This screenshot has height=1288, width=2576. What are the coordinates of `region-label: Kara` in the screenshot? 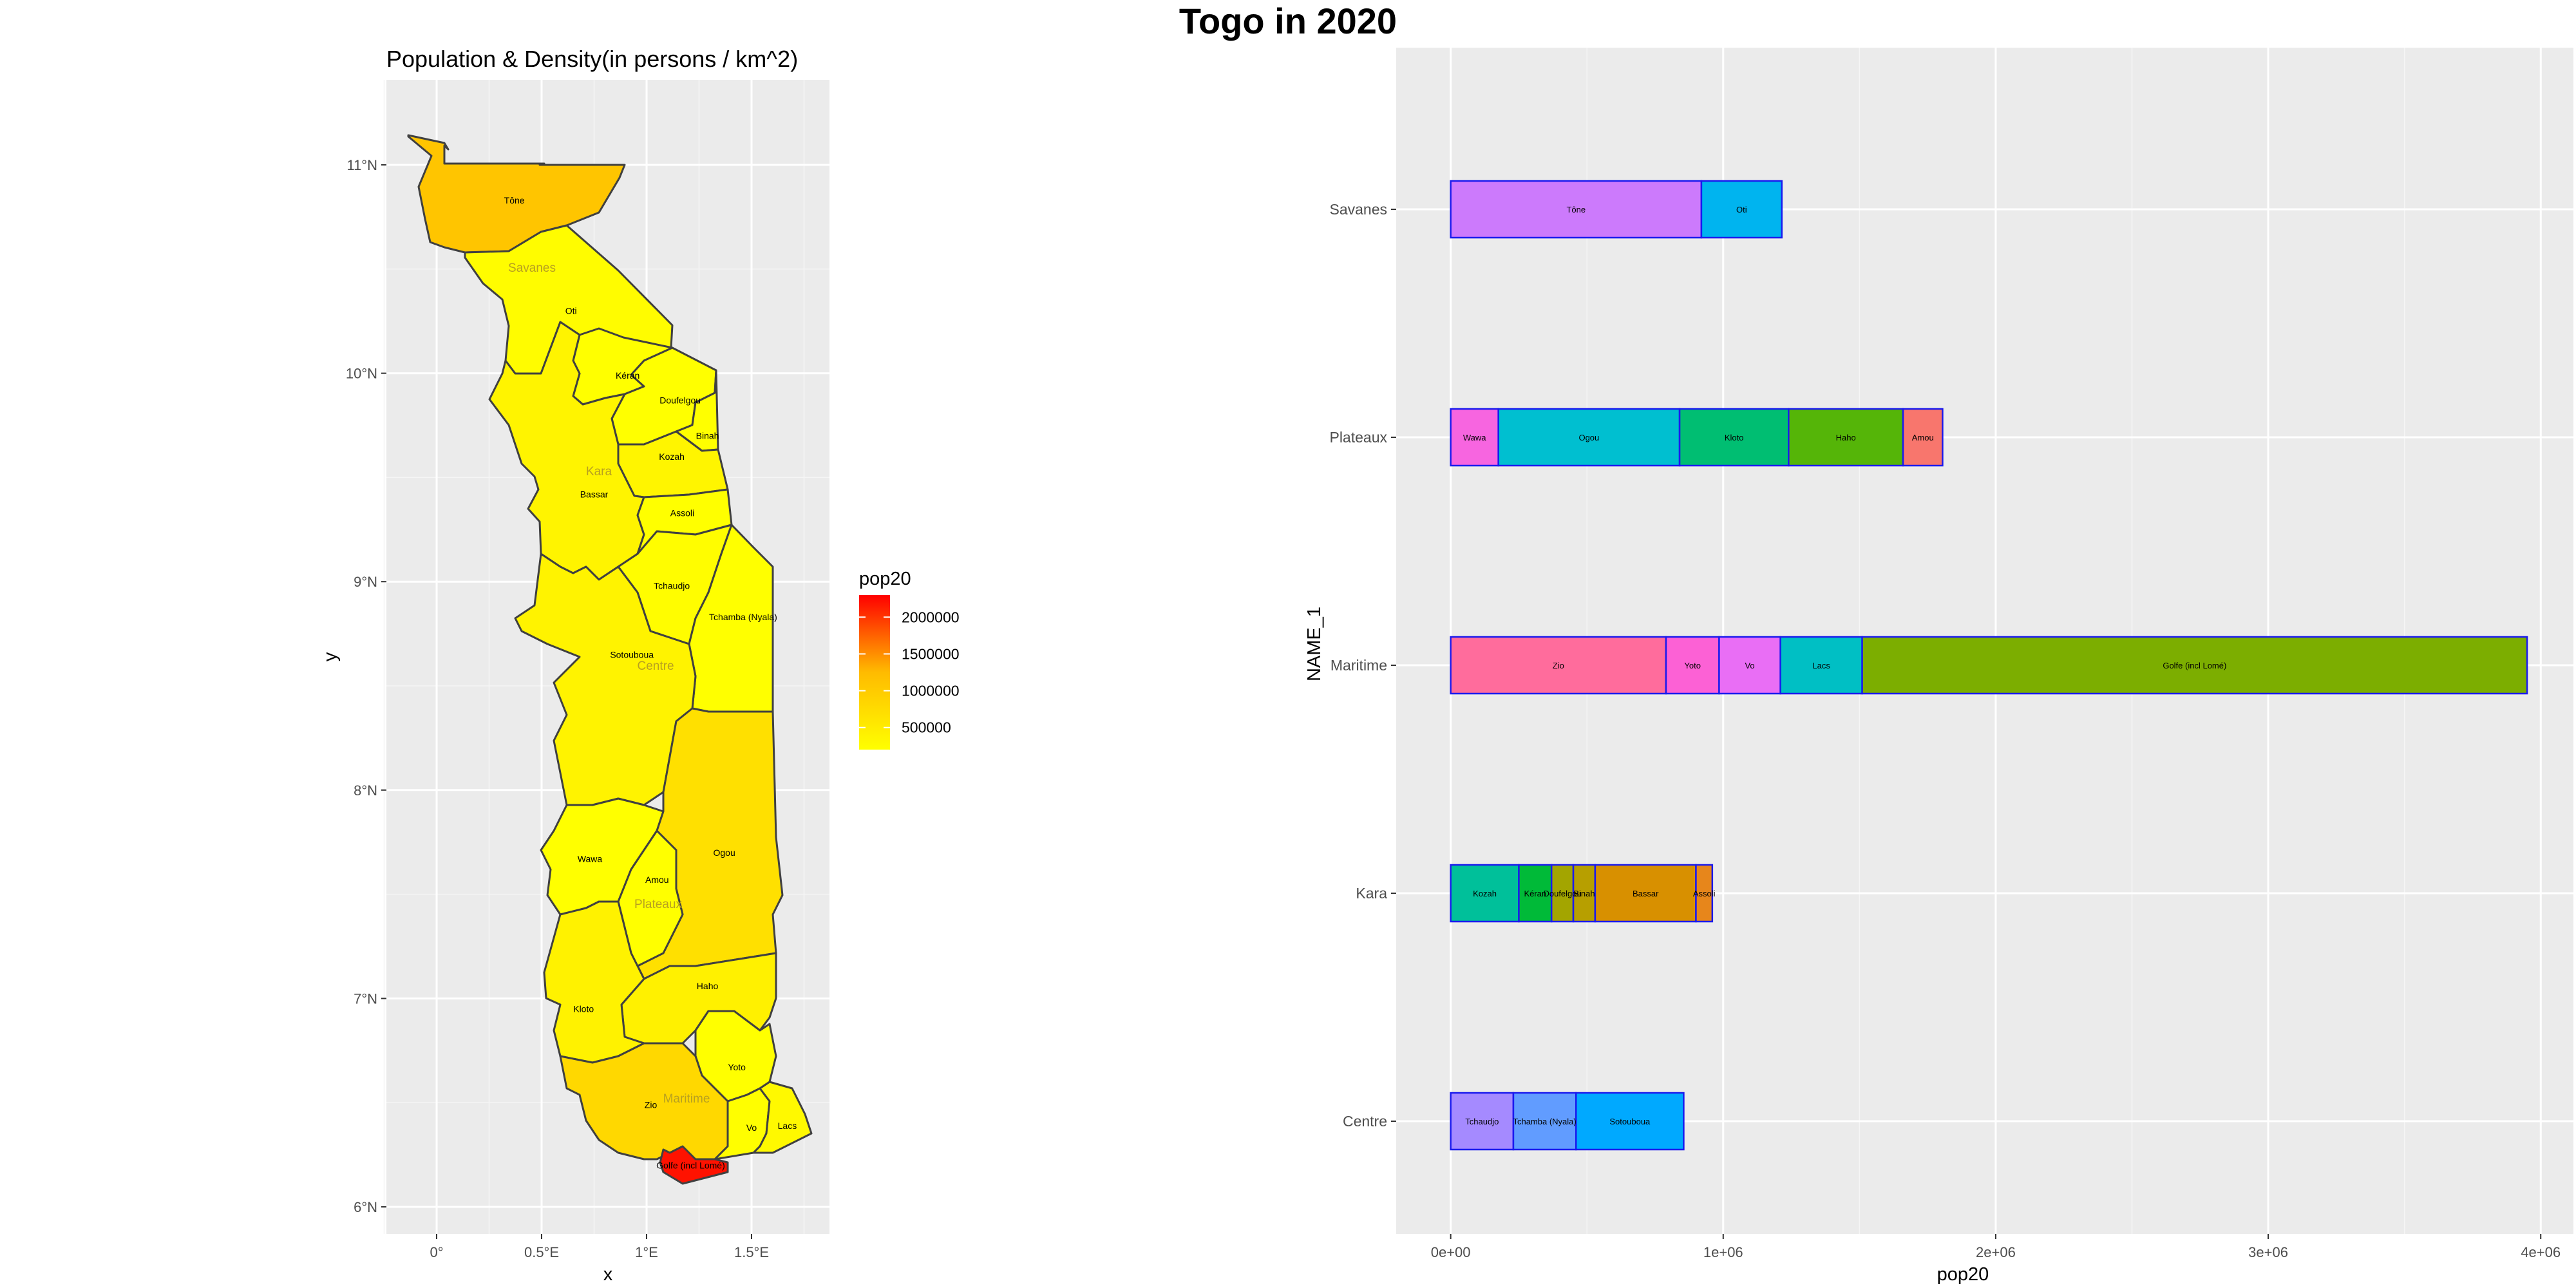 It's located at (599, 471).